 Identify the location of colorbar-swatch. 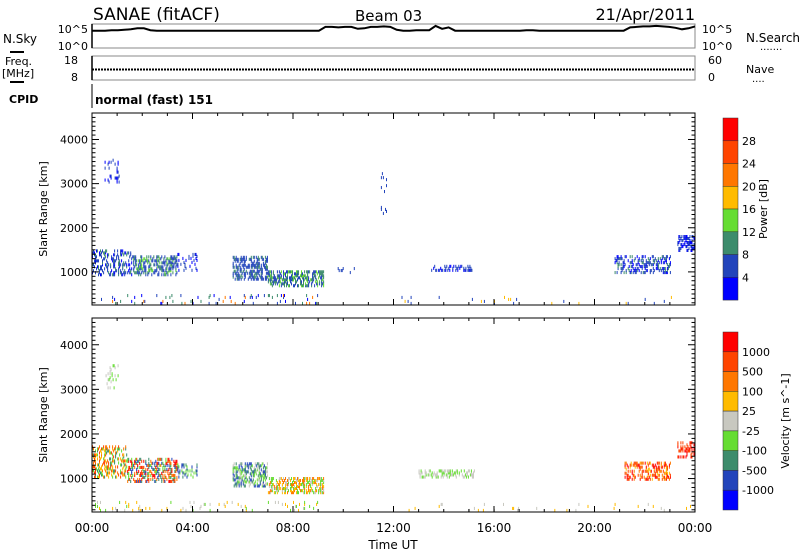
(730, 243).